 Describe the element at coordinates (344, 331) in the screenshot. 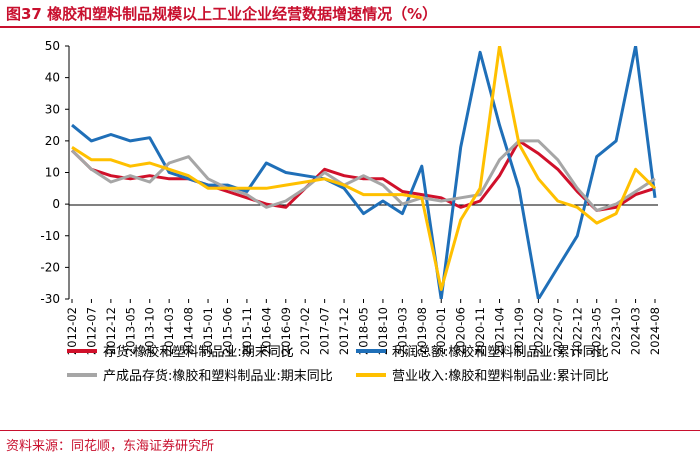

I see `x-tick-label: 2017-12` at that location.